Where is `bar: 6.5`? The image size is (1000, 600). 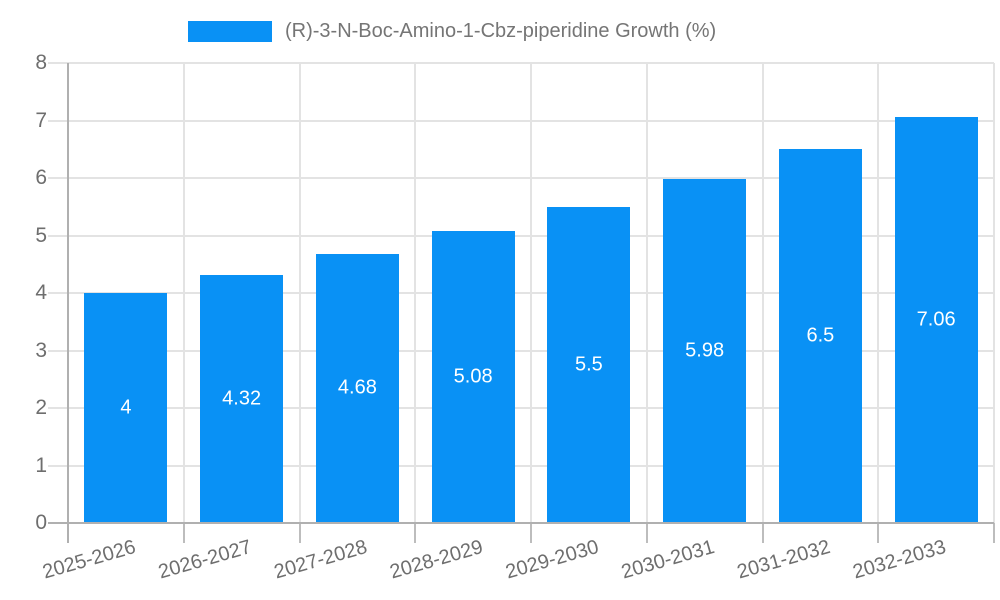 bar: 6.5 is located at coordinates (820, 336).